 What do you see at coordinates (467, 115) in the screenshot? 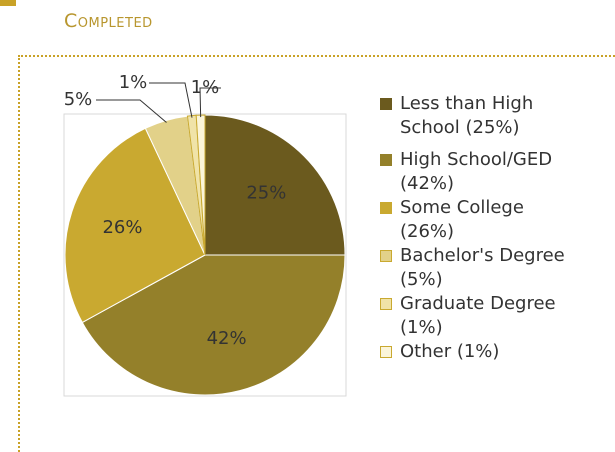
I see `legend-label: Less than High School (25%)` at bounding box center [467, 115].